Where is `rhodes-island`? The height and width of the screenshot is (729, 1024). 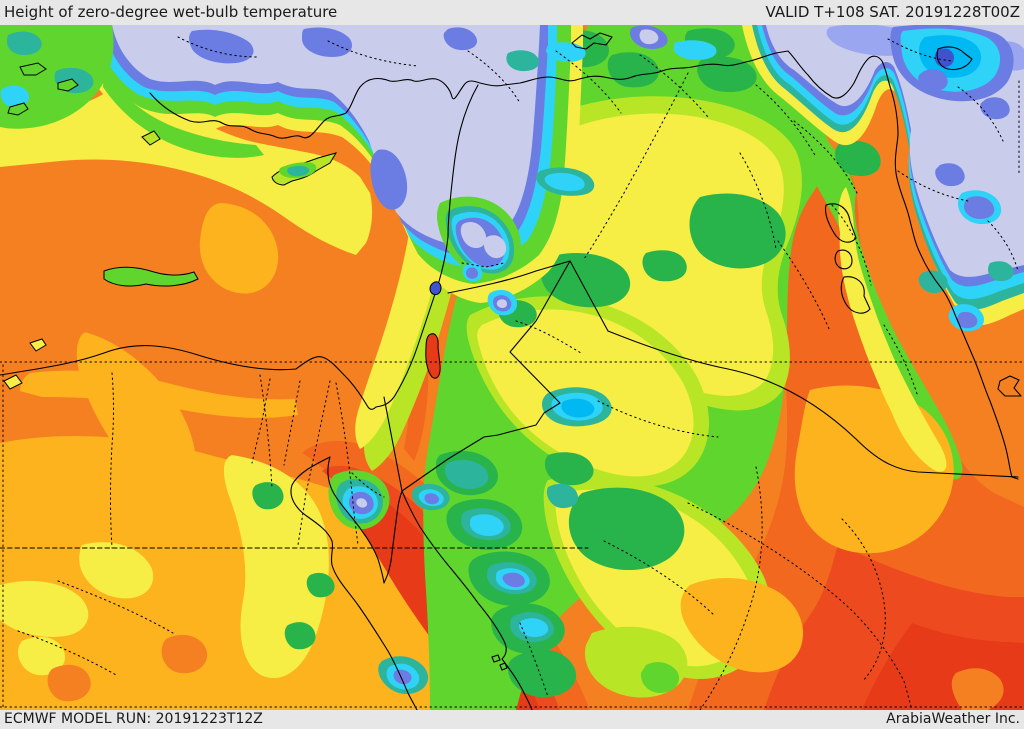 rhodes-island is located at coordinates (151, 138).